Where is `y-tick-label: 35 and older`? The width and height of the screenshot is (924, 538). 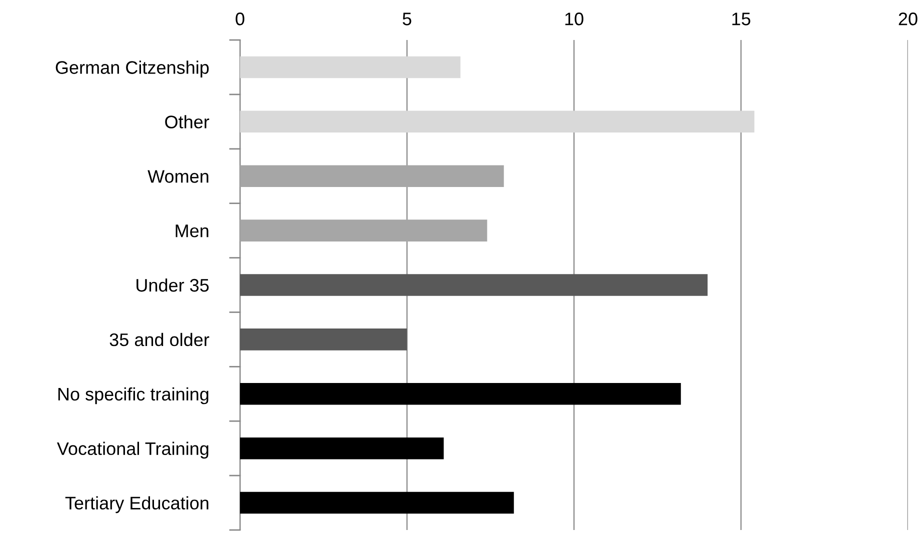 y-tick-label: 35 and older is located at coordinates (160, 339).